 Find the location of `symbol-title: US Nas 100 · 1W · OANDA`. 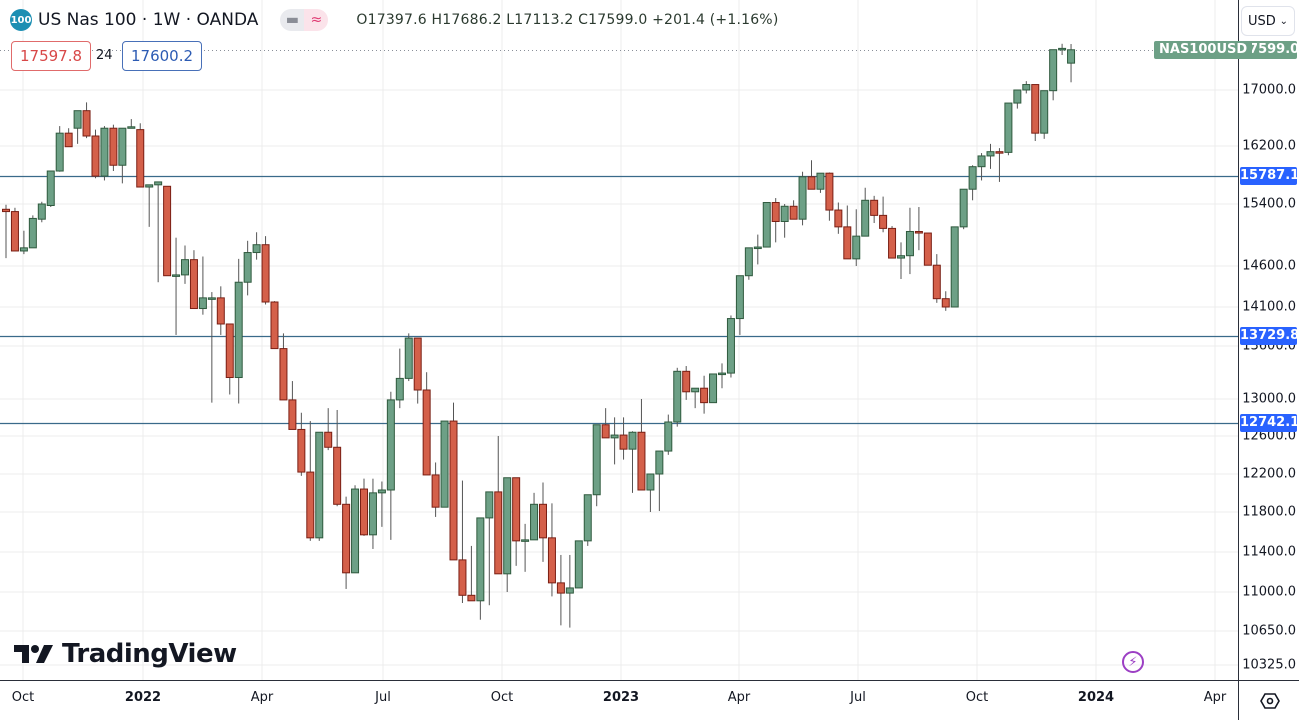

symbol-title: US Nas 100 · 1W · OANDA is located at coordinates (148, 20).